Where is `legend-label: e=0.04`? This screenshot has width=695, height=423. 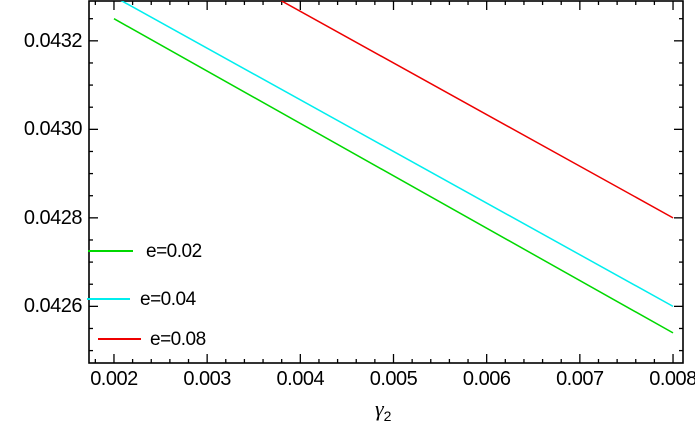 legend-label: e=0.04 is located at coordinates (168, 299).